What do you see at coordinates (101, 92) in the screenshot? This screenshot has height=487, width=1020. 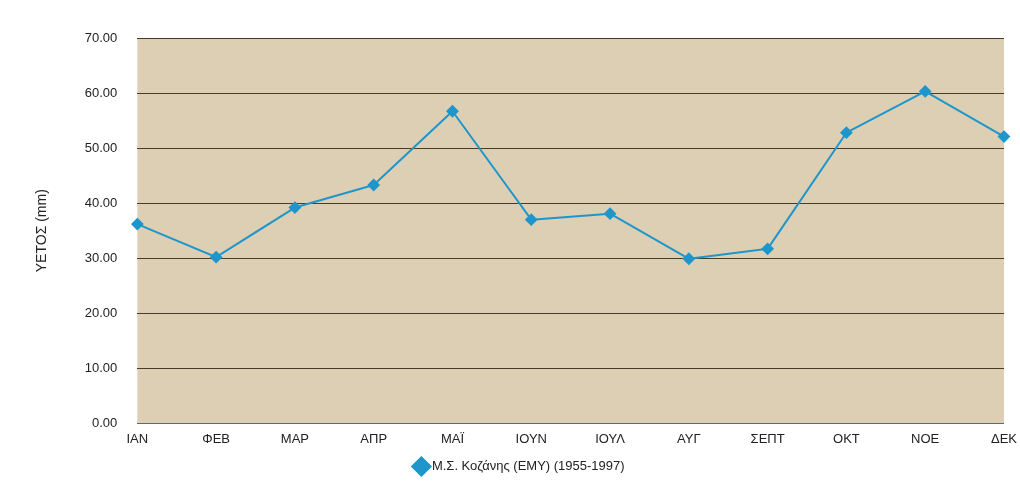 I see `y-tick-label: 60.00` at bounding box center [101, 92].